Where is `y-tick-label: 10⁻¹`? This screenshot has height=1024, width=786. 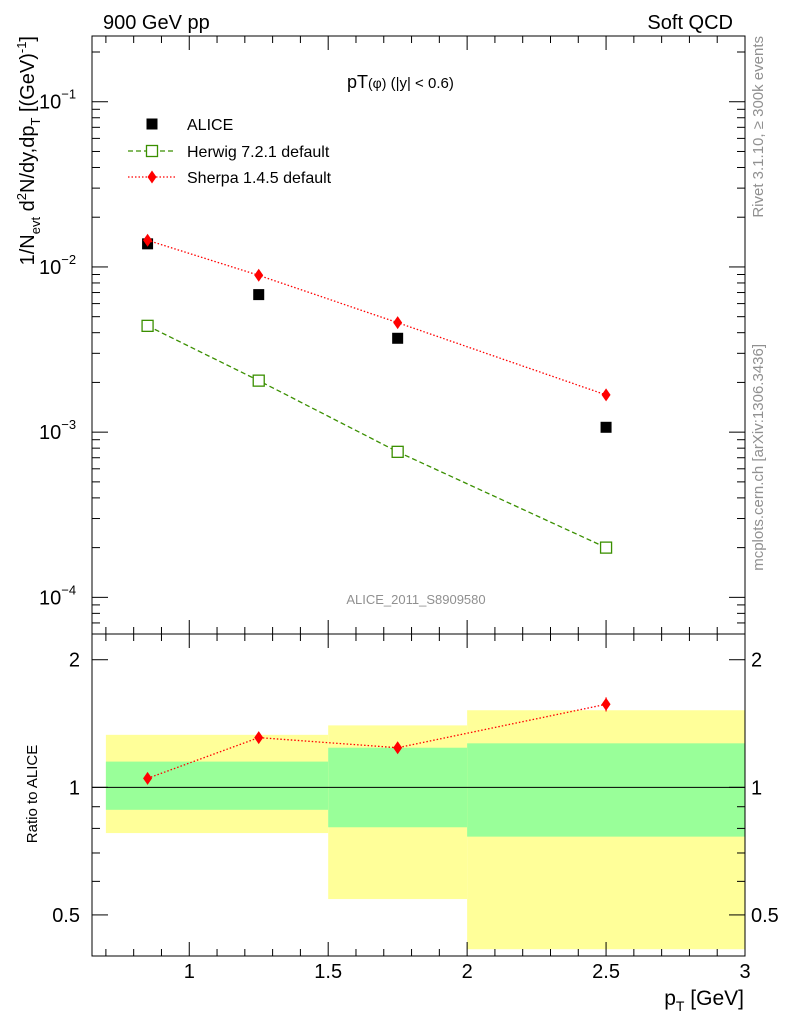 y-tick-label: 10⁻¹ is located at coordinates (57, 100).